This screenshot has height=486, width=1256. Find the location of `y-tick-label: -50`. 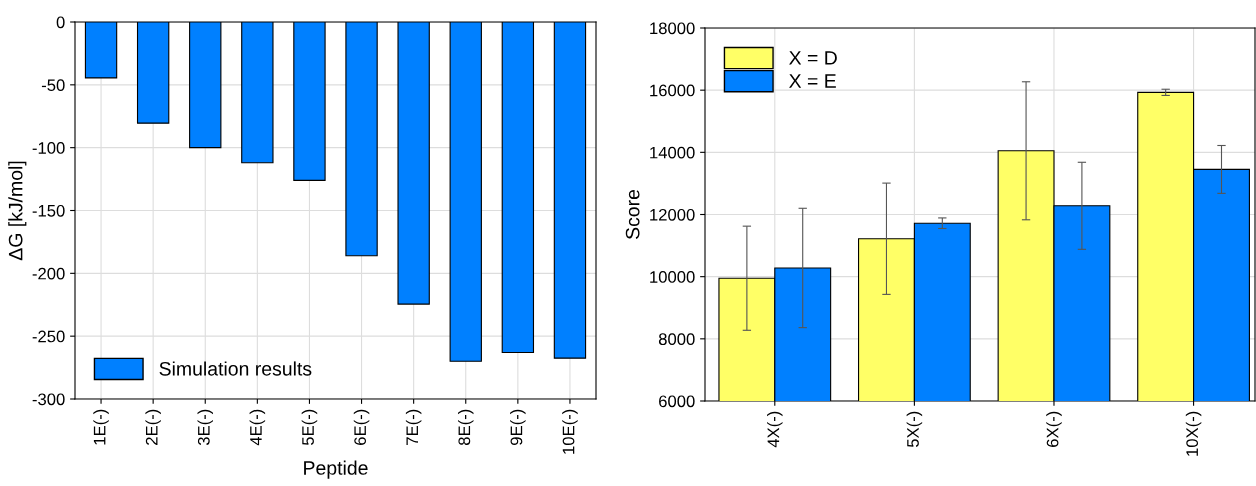

y-tick-label: -50 is located at coordinates (53, 85).